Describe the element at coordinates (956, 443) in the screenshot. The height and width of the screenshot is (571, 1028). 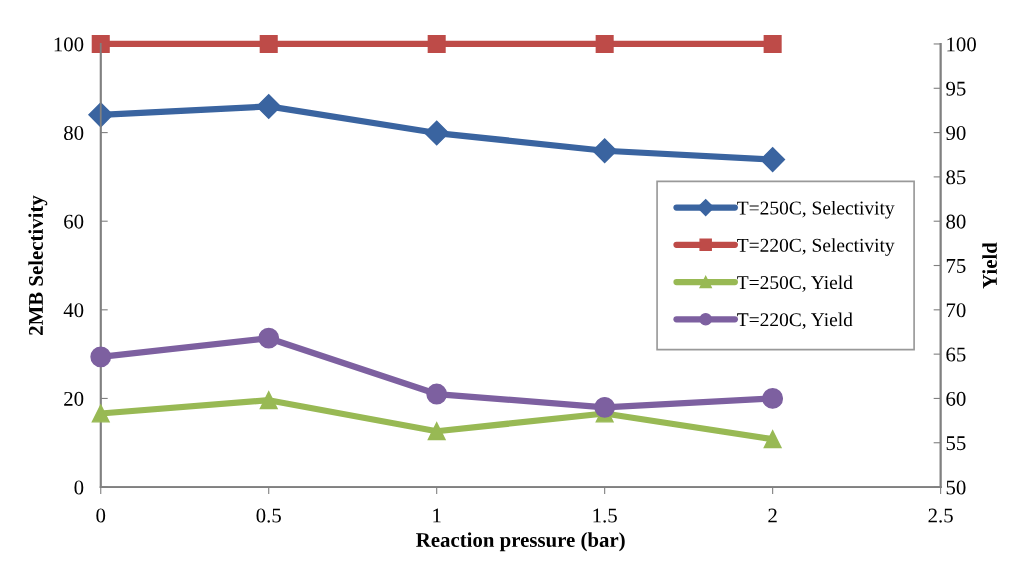
I see `y2-tick-label: 55` at that location.